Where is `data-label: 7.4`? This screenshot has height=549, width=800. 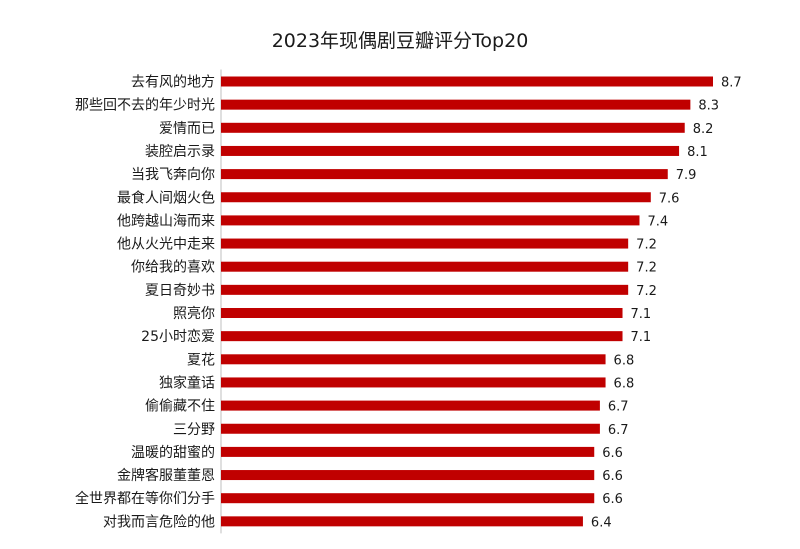
data-label: 7.4 is located at coordinates (657, 221).